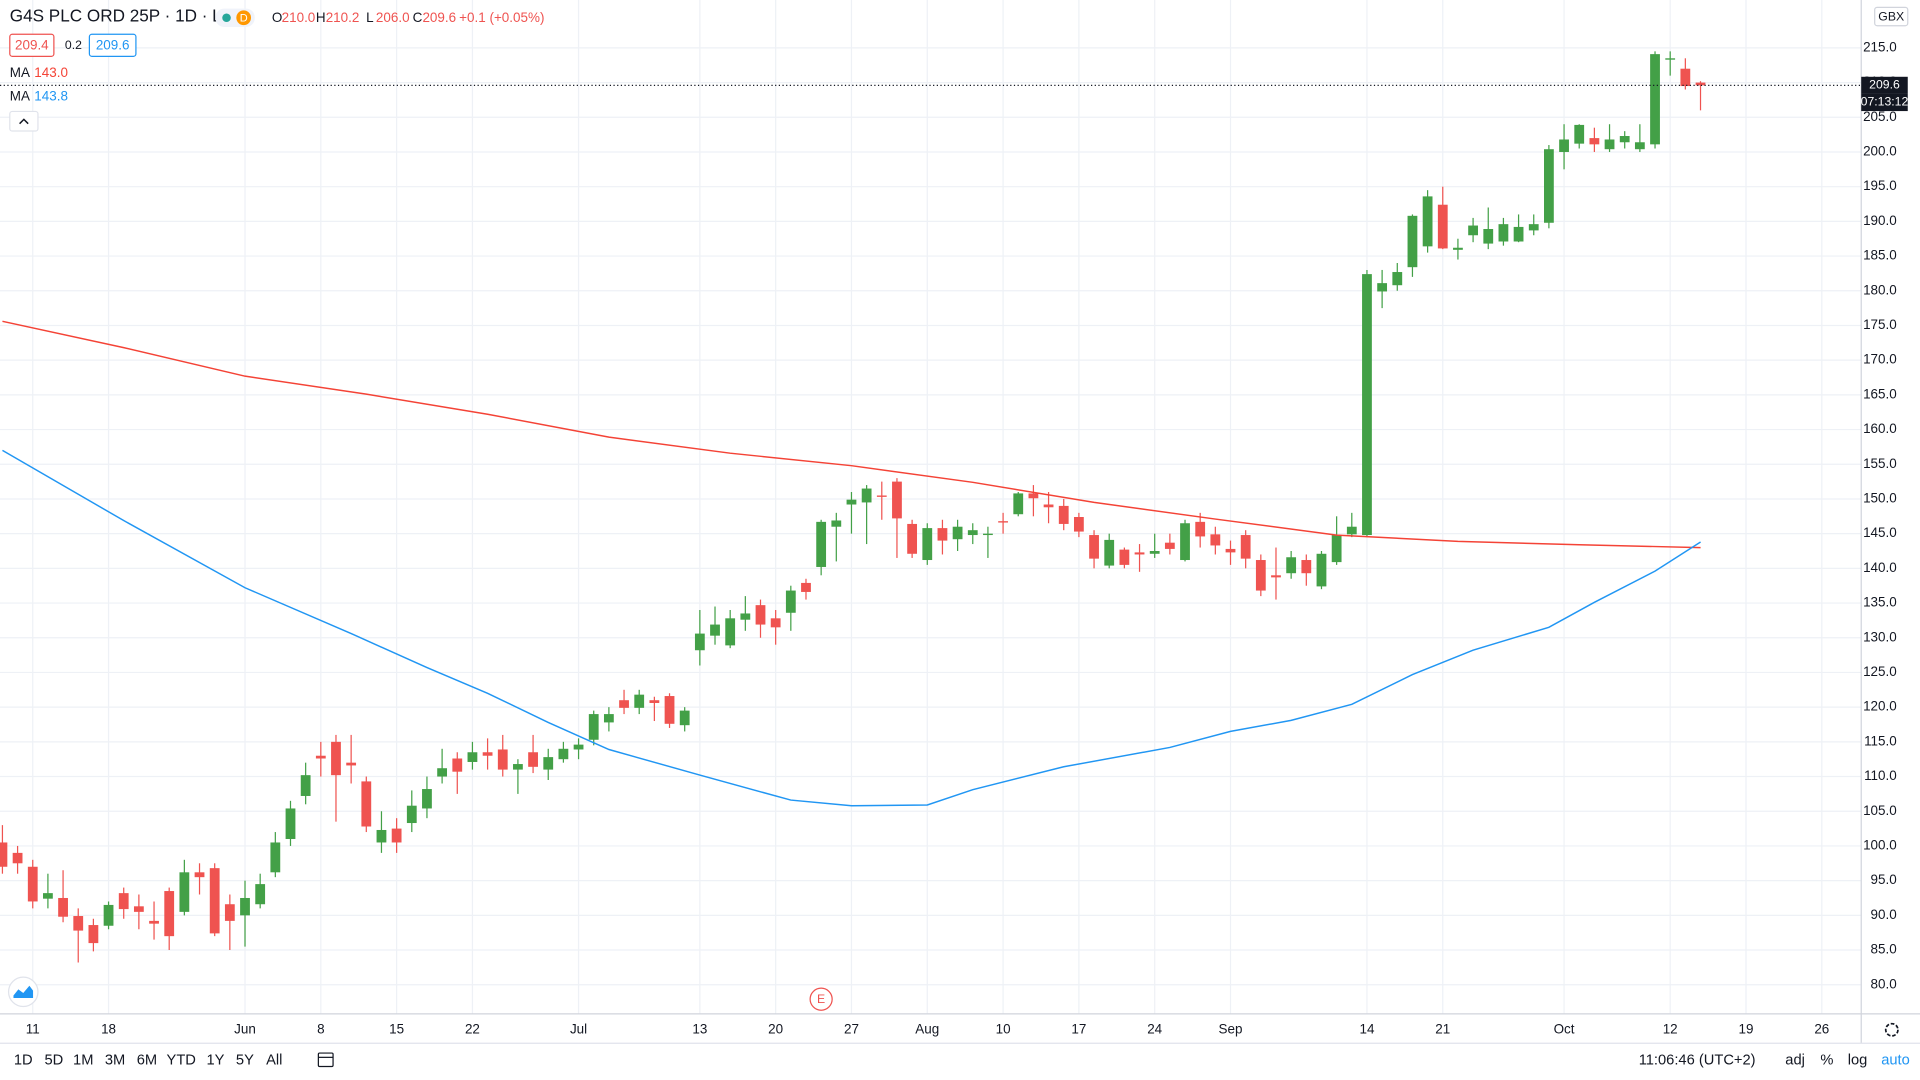 The height and width of the screenshot is (1080, 1920). Describe the element at coordinates (1366, 1028) in the screenshot. I see `x-tick-label: 14` at that location.